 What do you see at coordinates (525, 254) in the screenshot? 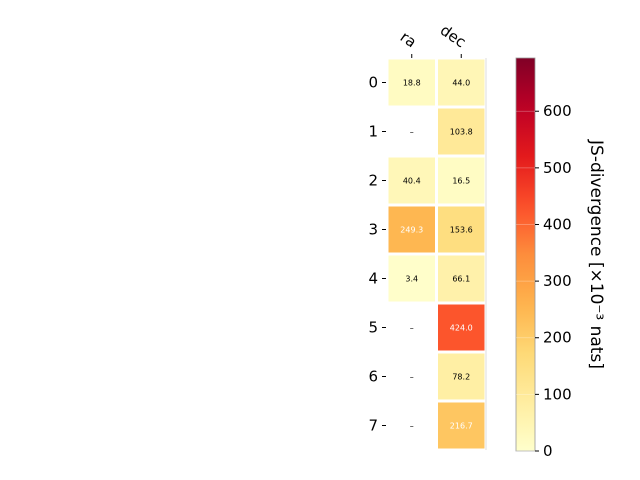
I see `colorbar-gradient` at bounding box center [525, 254].